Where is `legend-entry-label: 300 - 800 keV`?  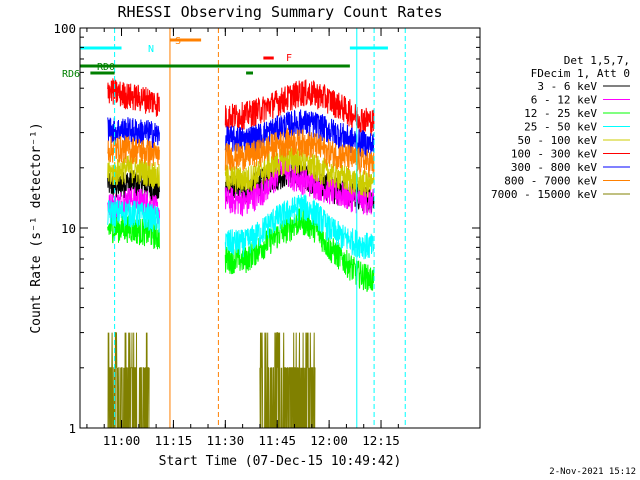
legend-entry-label: 300 - 800 keV is located at coordinates (554, 167).